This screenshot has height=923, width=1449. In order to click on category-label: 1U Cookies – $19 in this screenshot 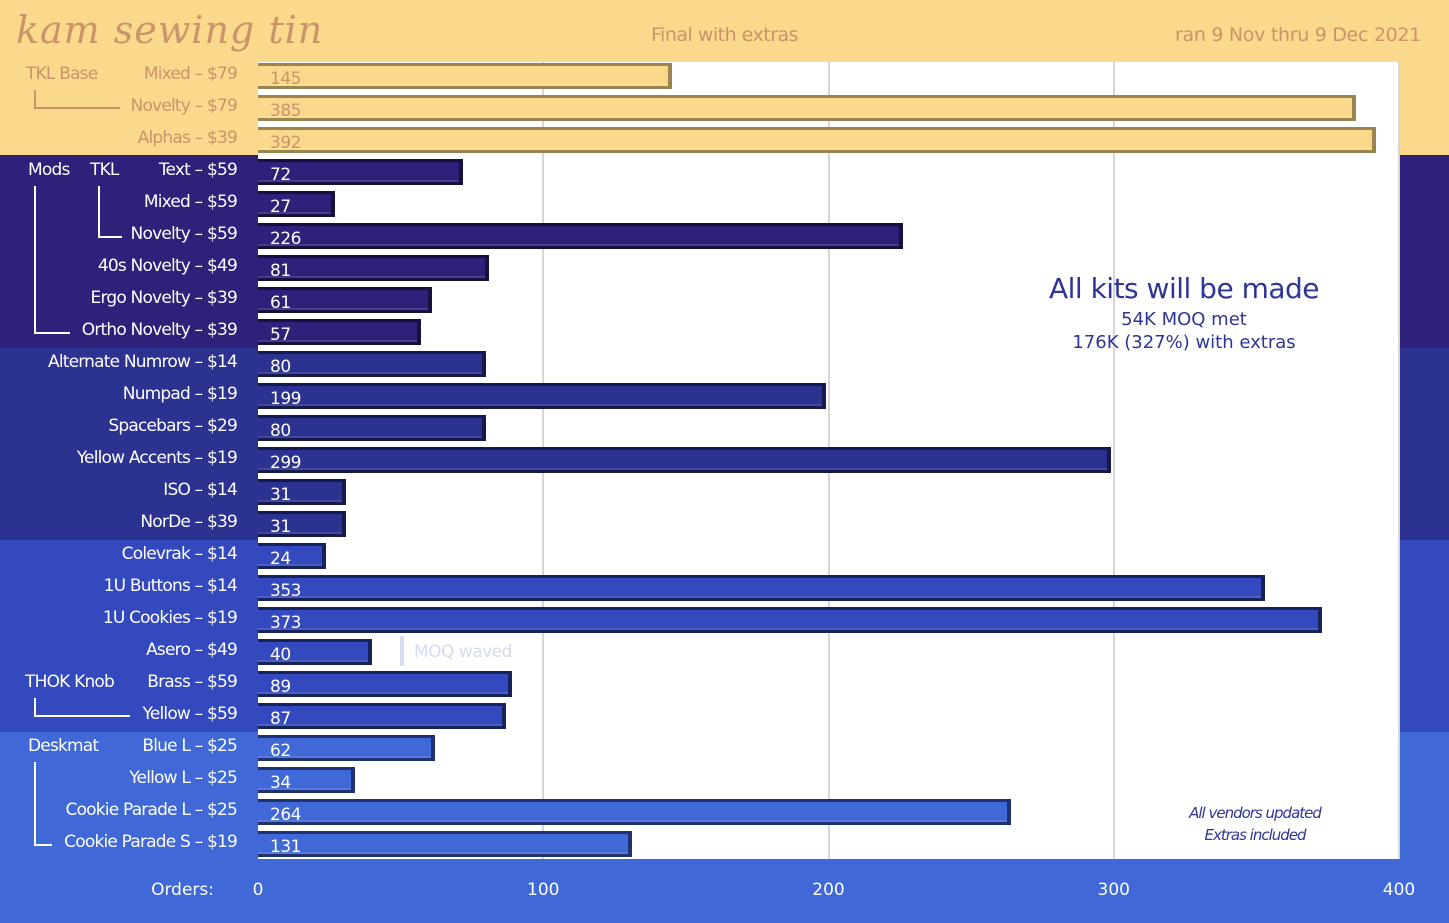, I will do `click(170, 618)`.